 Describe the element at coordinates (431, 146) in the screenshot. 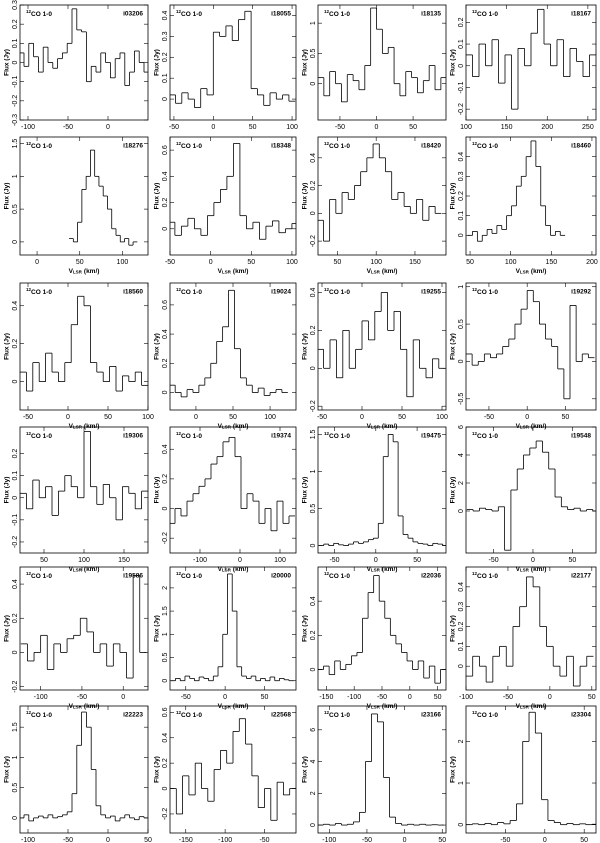

I see `source-name: i18420` at that location.